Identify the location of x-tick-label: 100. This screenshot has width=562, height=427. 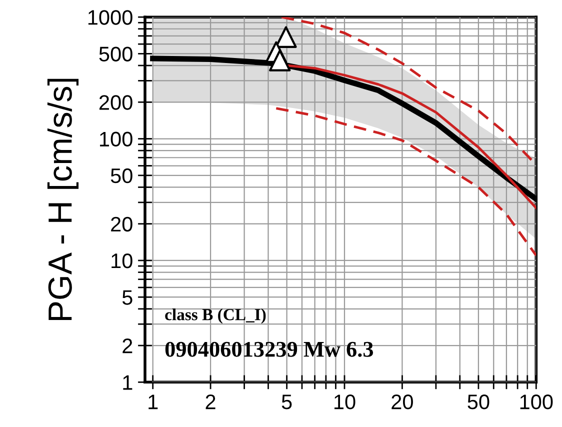
(536, 402).